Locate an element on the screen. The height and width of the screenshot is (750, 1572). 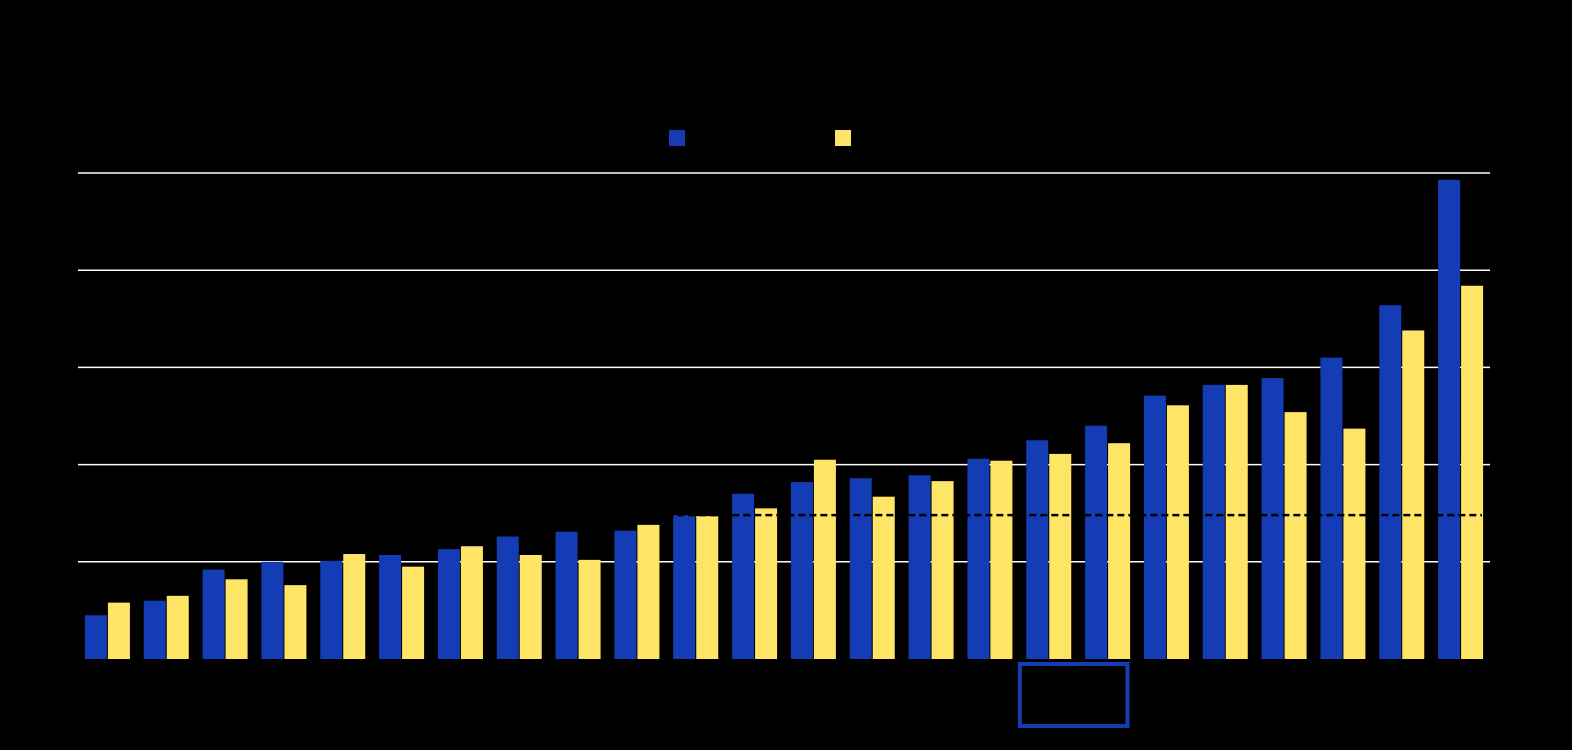
highlight-box is located at coordinates (1073, 695).